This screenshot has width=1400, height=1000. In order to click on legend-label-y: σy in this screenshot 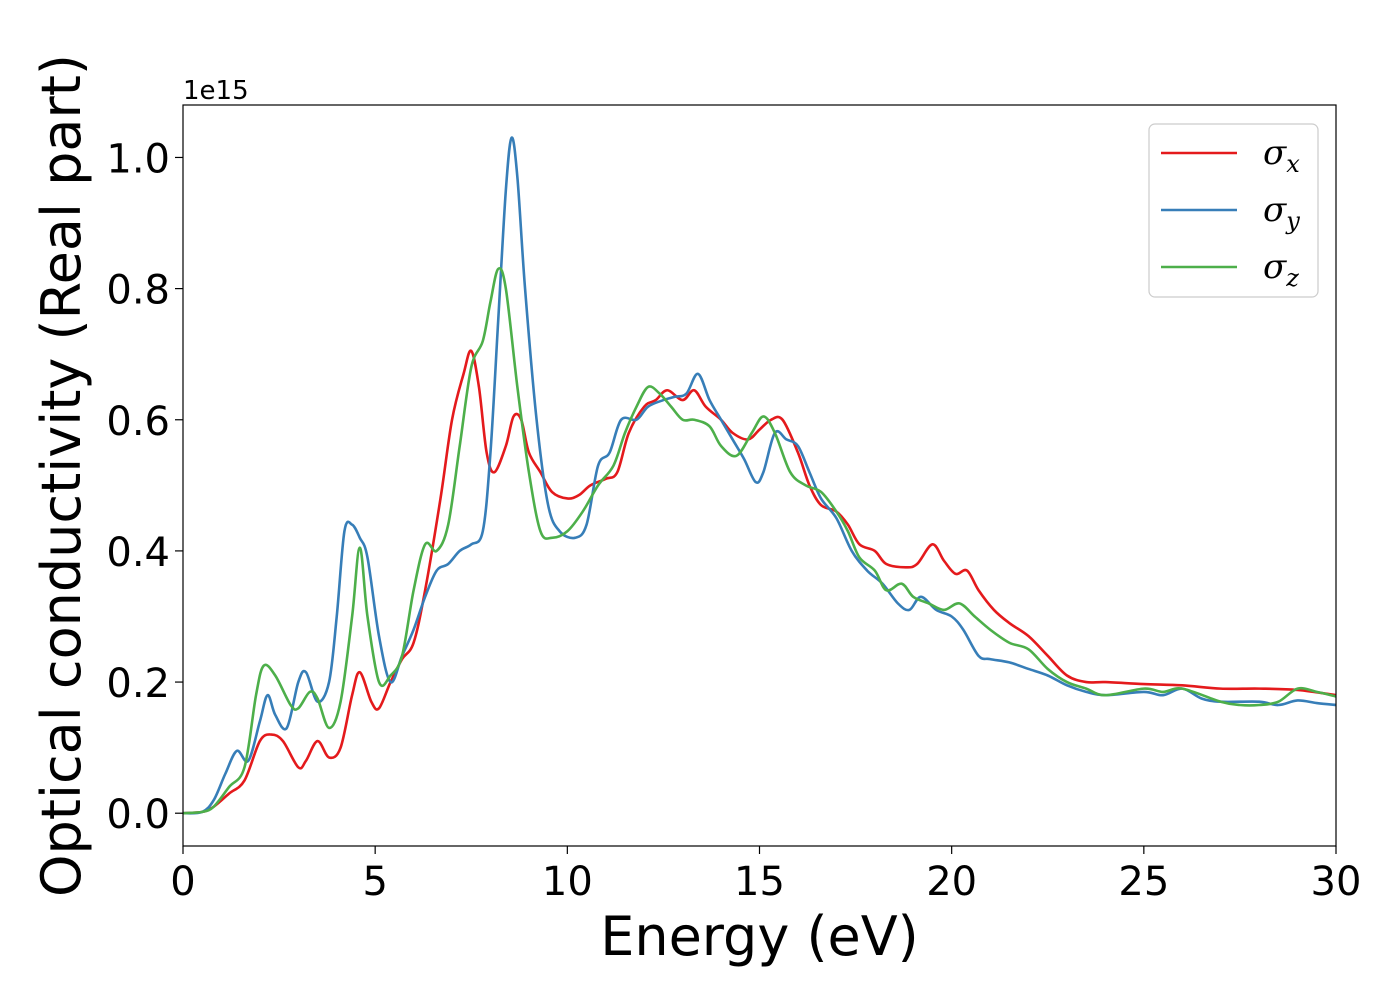, I will do `click(1281, 212)`.